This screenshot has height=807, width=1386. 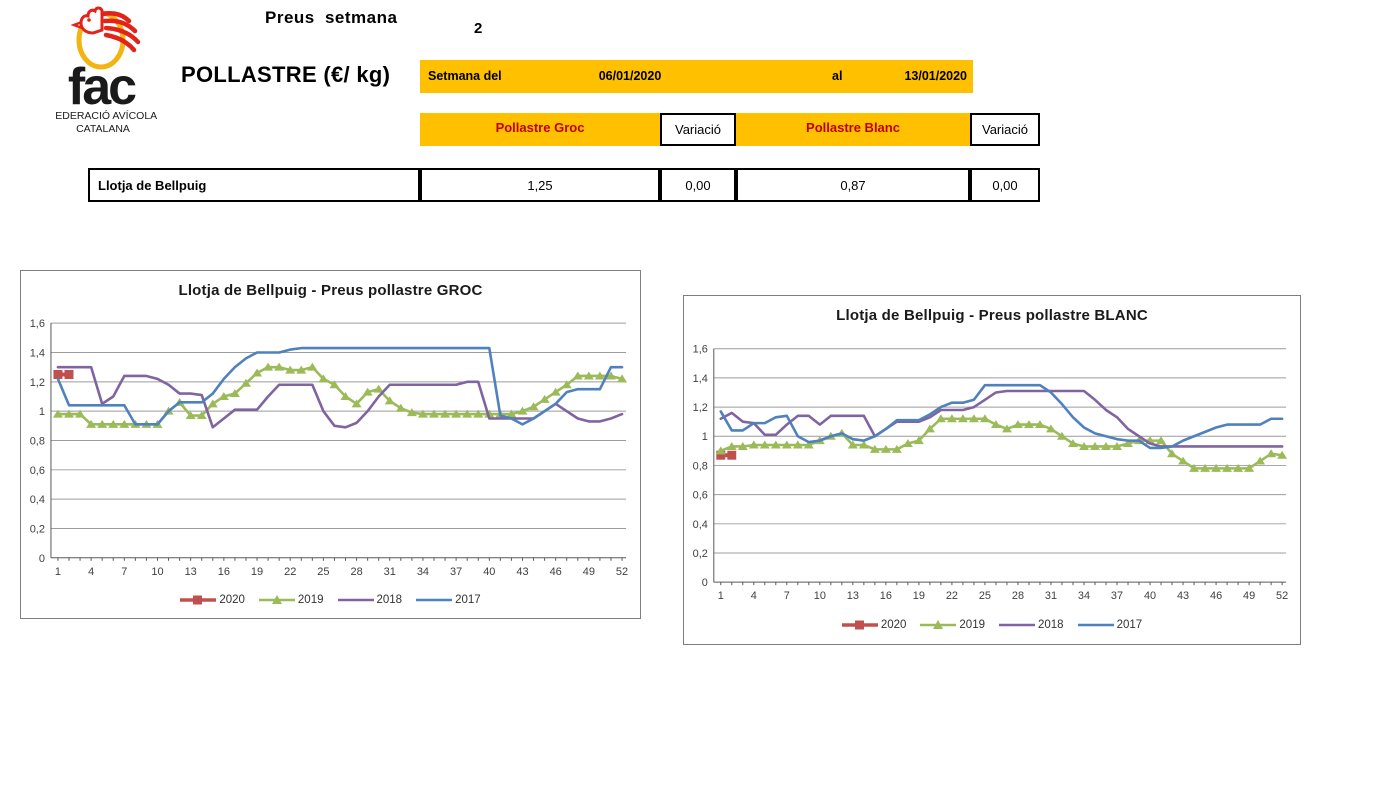 I want to click on column-header-pollastre-blanc: Pollastre Blanc, so click(x=853, y=129).